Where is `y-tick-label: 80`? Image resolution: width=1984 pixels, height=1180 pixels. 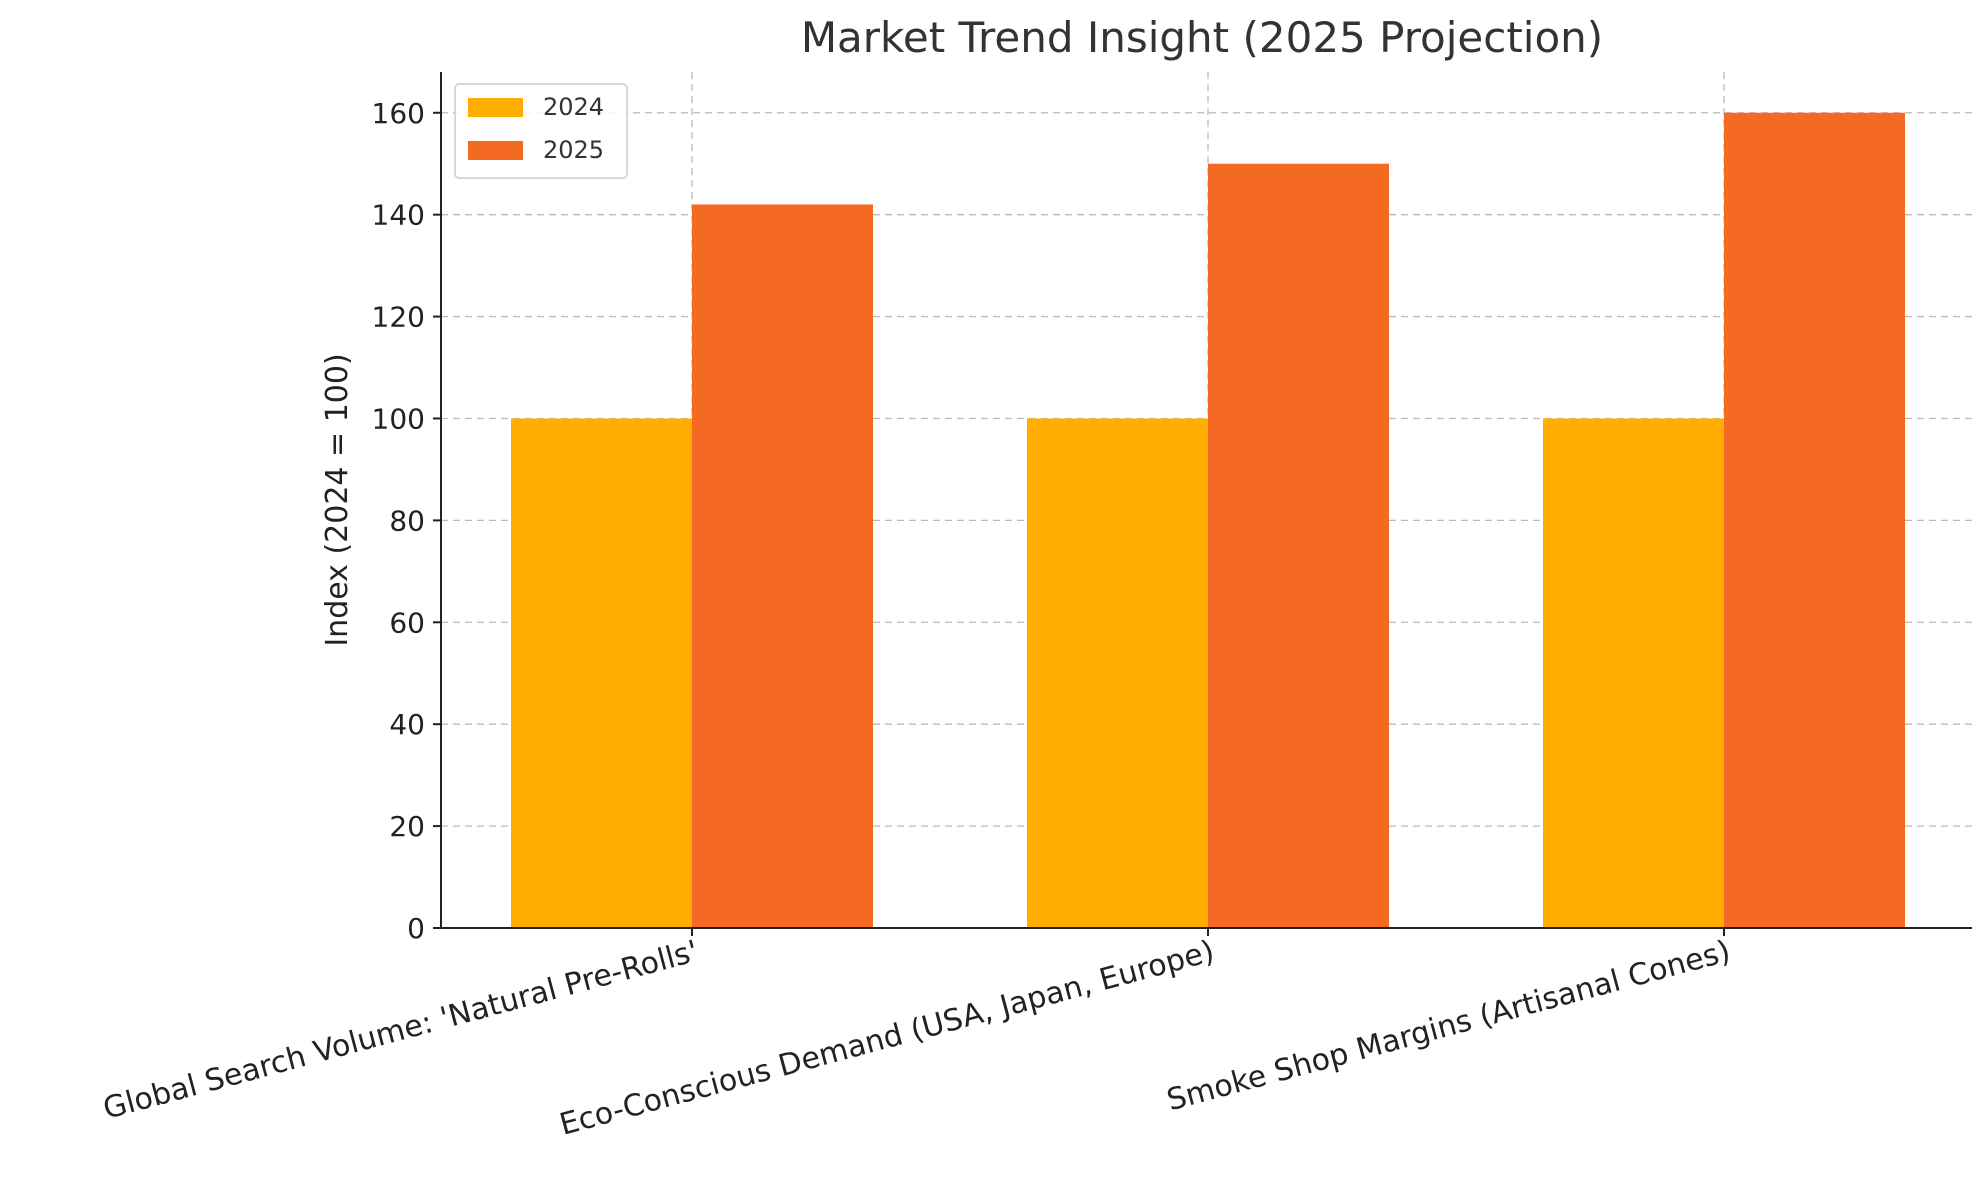 y-tick-label: 80 is located at coordinates (407, 520).